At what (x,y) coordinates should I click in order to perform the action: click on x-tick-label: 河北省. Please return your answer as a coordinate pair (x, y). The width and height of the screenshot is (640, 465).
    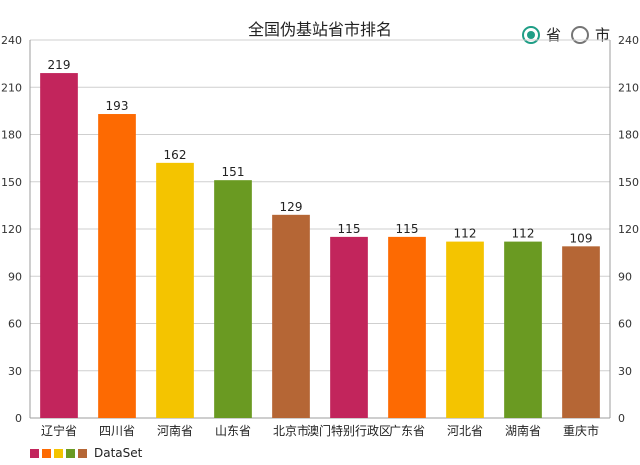
    Looking at the image, I should click on (465, 431).